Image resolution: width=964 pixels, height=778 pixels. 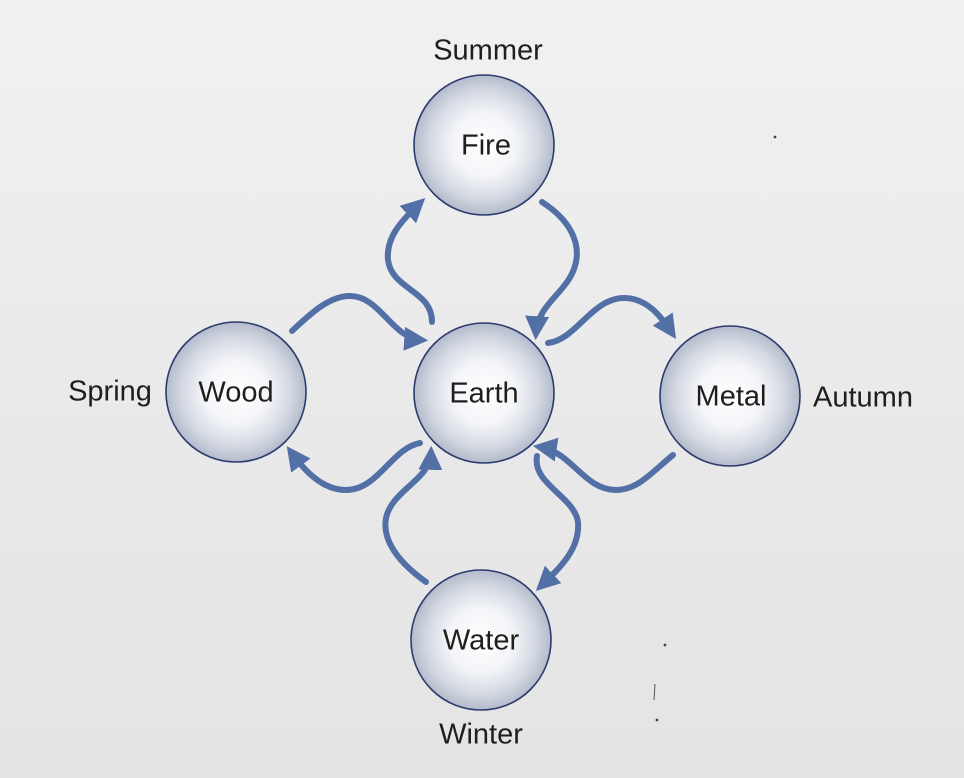 What do you see at coordinates (409, 261) in the screenshot?
I see `arrow-earth-to-fire` at bounding box center [409, 261].